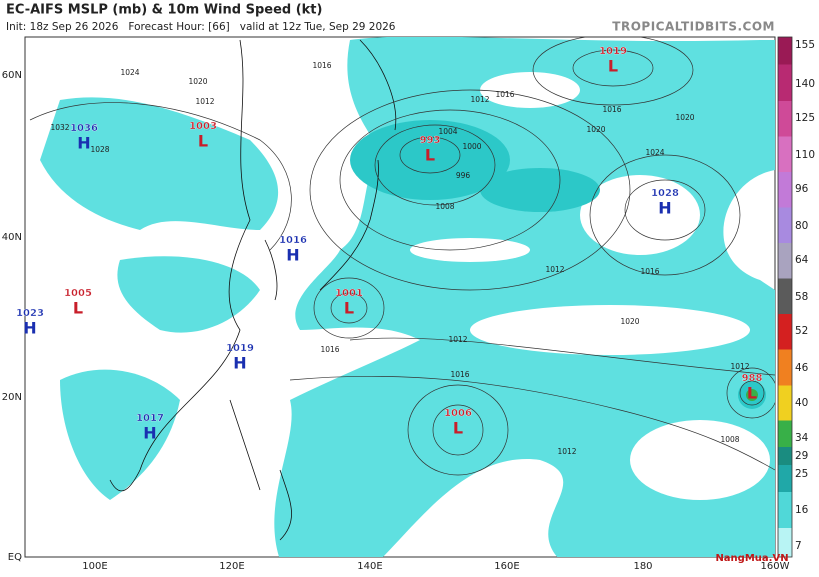  Describe the element at coordinates (801, 331) in the screenshot. I see `colorbar-label: 52` at that location.